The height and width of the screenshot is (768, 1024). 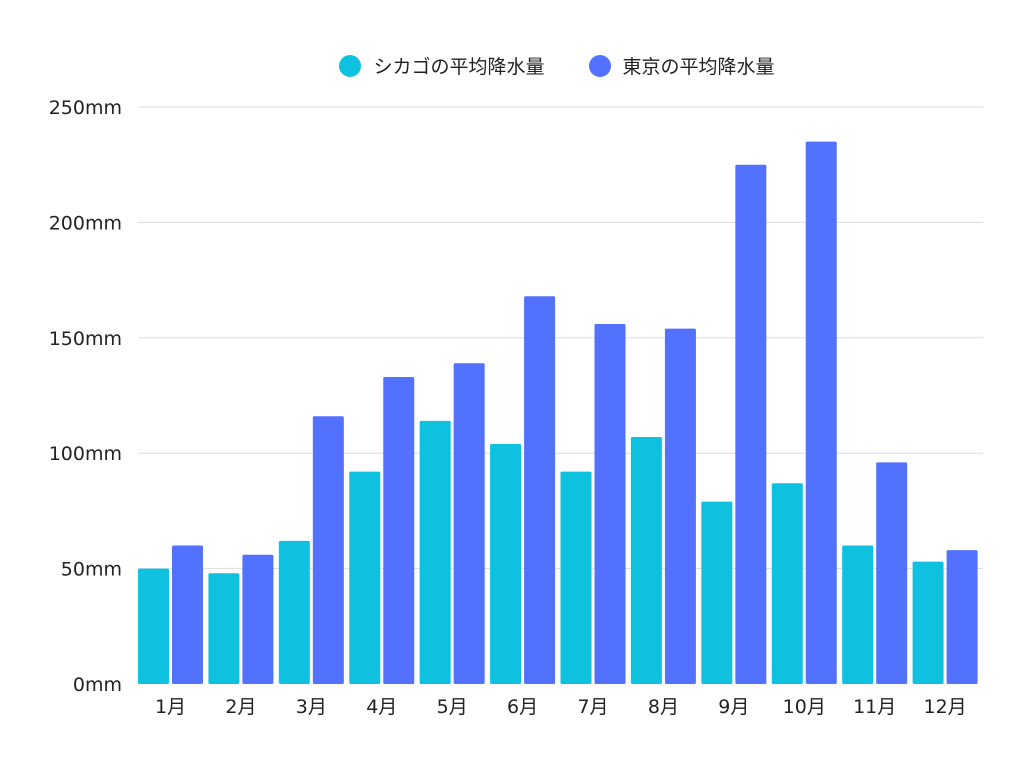 I want to click on x-tick-label: 9月, so click(x=733, y=707).